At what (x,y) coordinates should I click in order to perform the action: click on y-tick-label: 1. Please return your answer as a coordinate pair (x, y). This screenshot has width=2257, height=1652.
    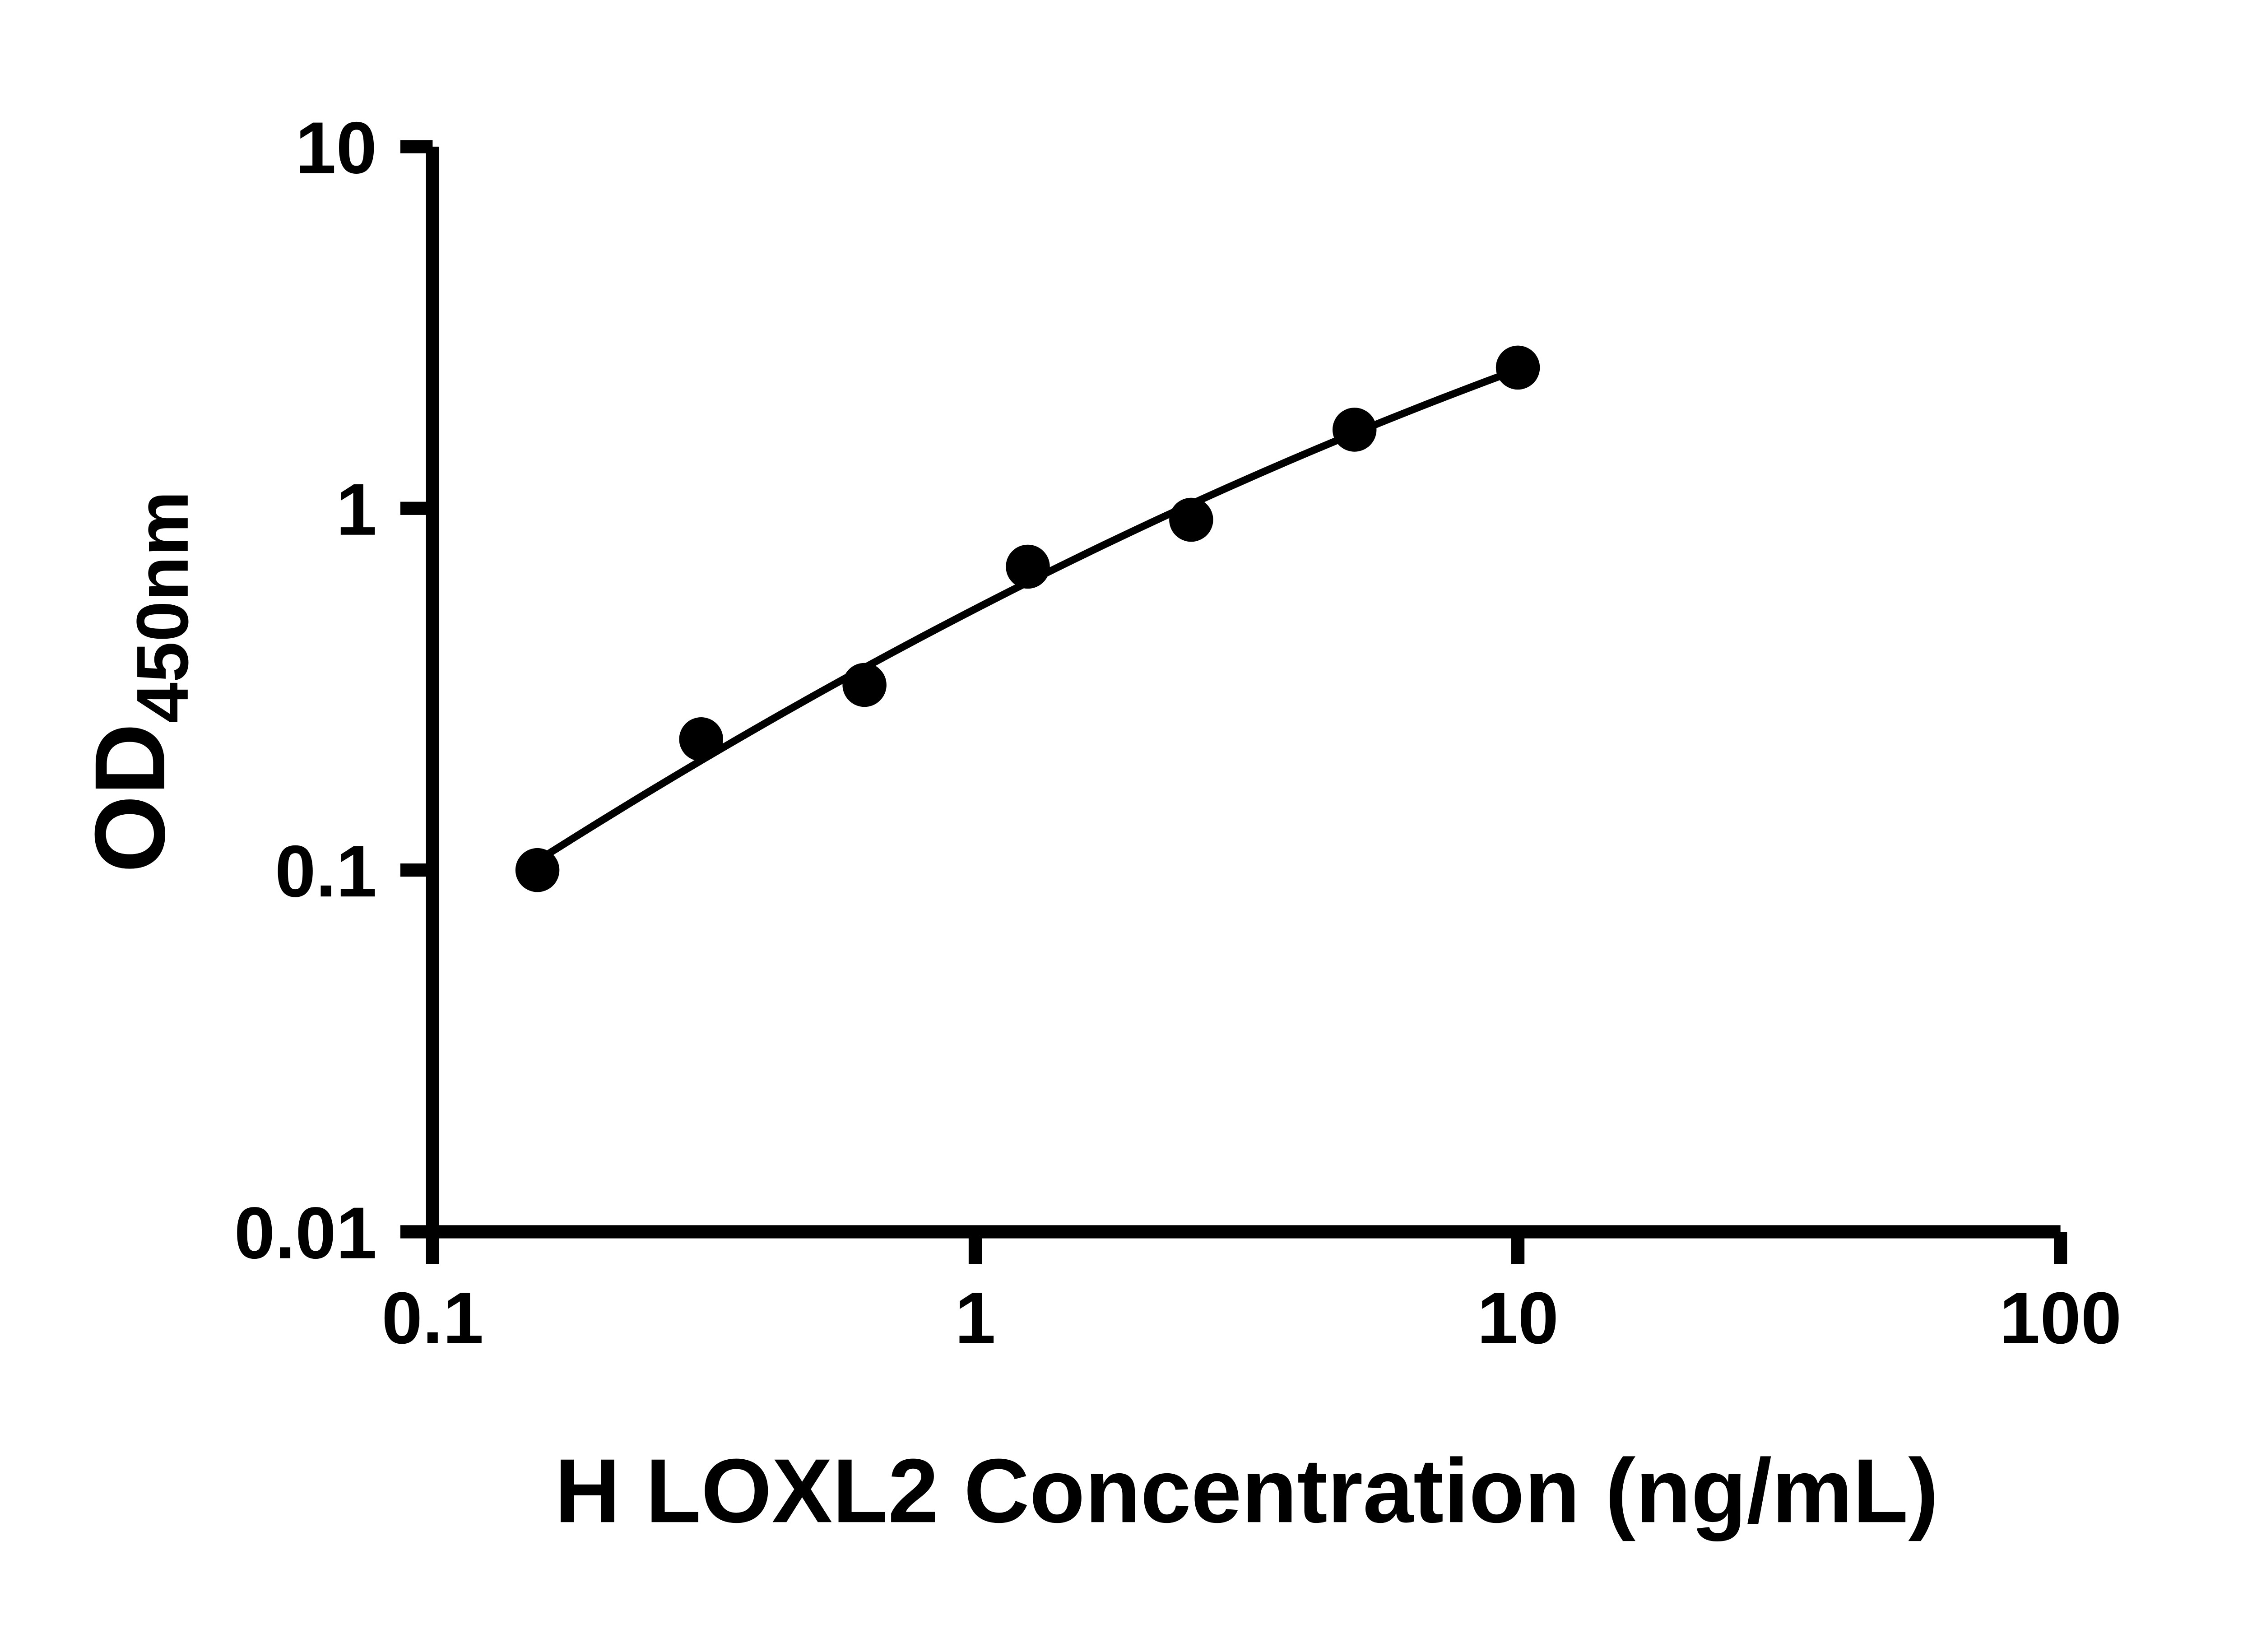
    Looking at the image, I should click on (357, 510).